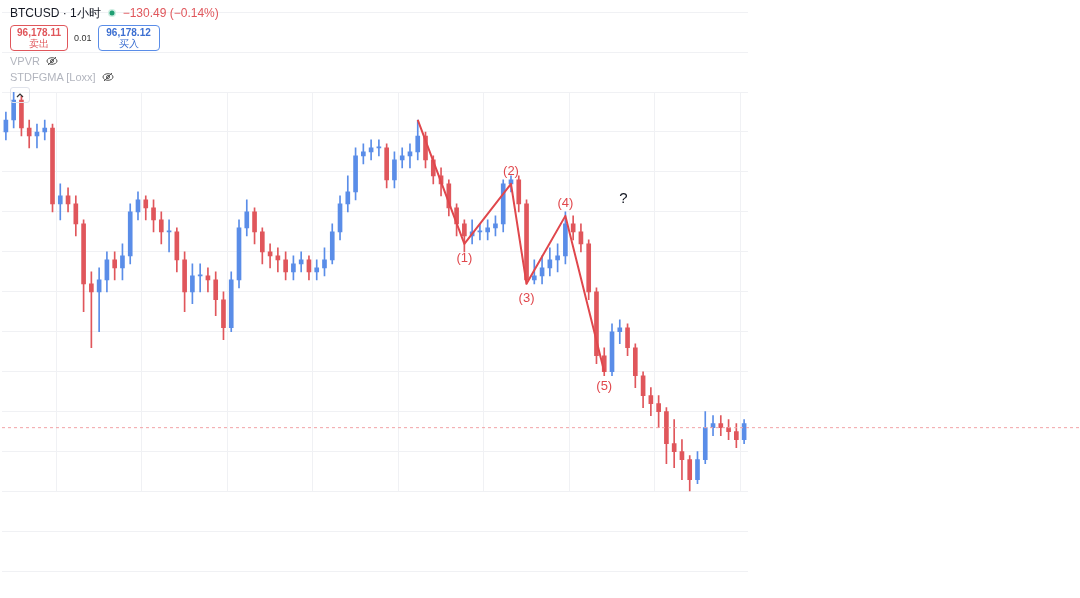 The image size is (1080, 598). I want to click on annotation: (4), so click(565, 202).